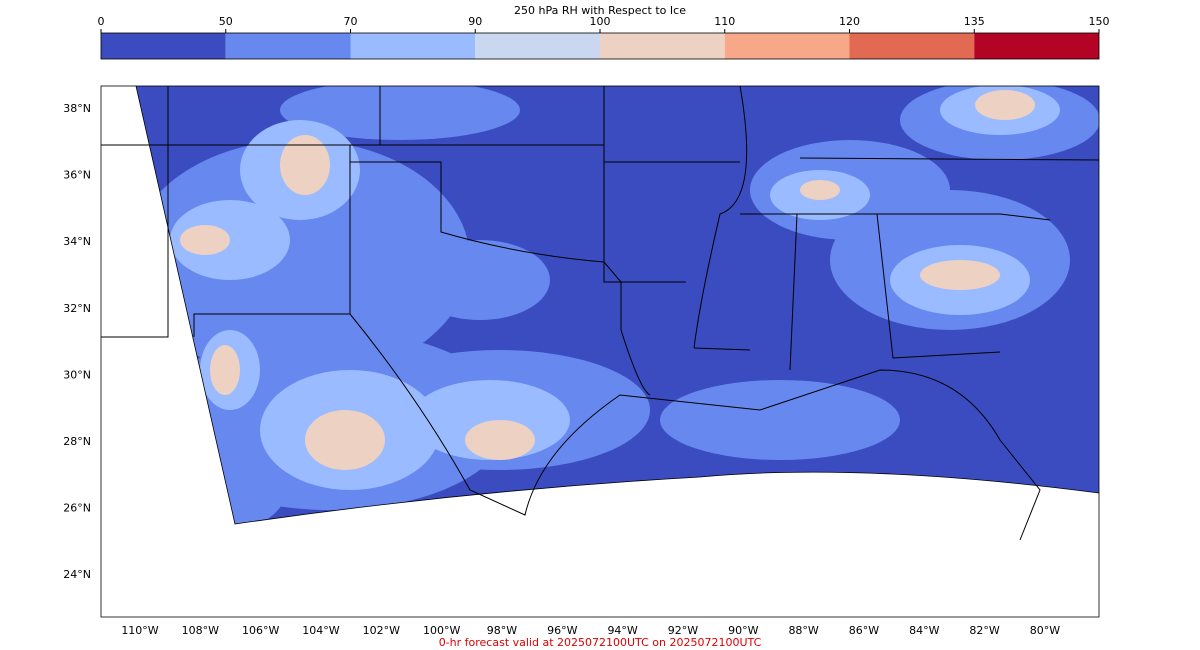  I want to click on lon-label: 84°W, so click(924, 630).